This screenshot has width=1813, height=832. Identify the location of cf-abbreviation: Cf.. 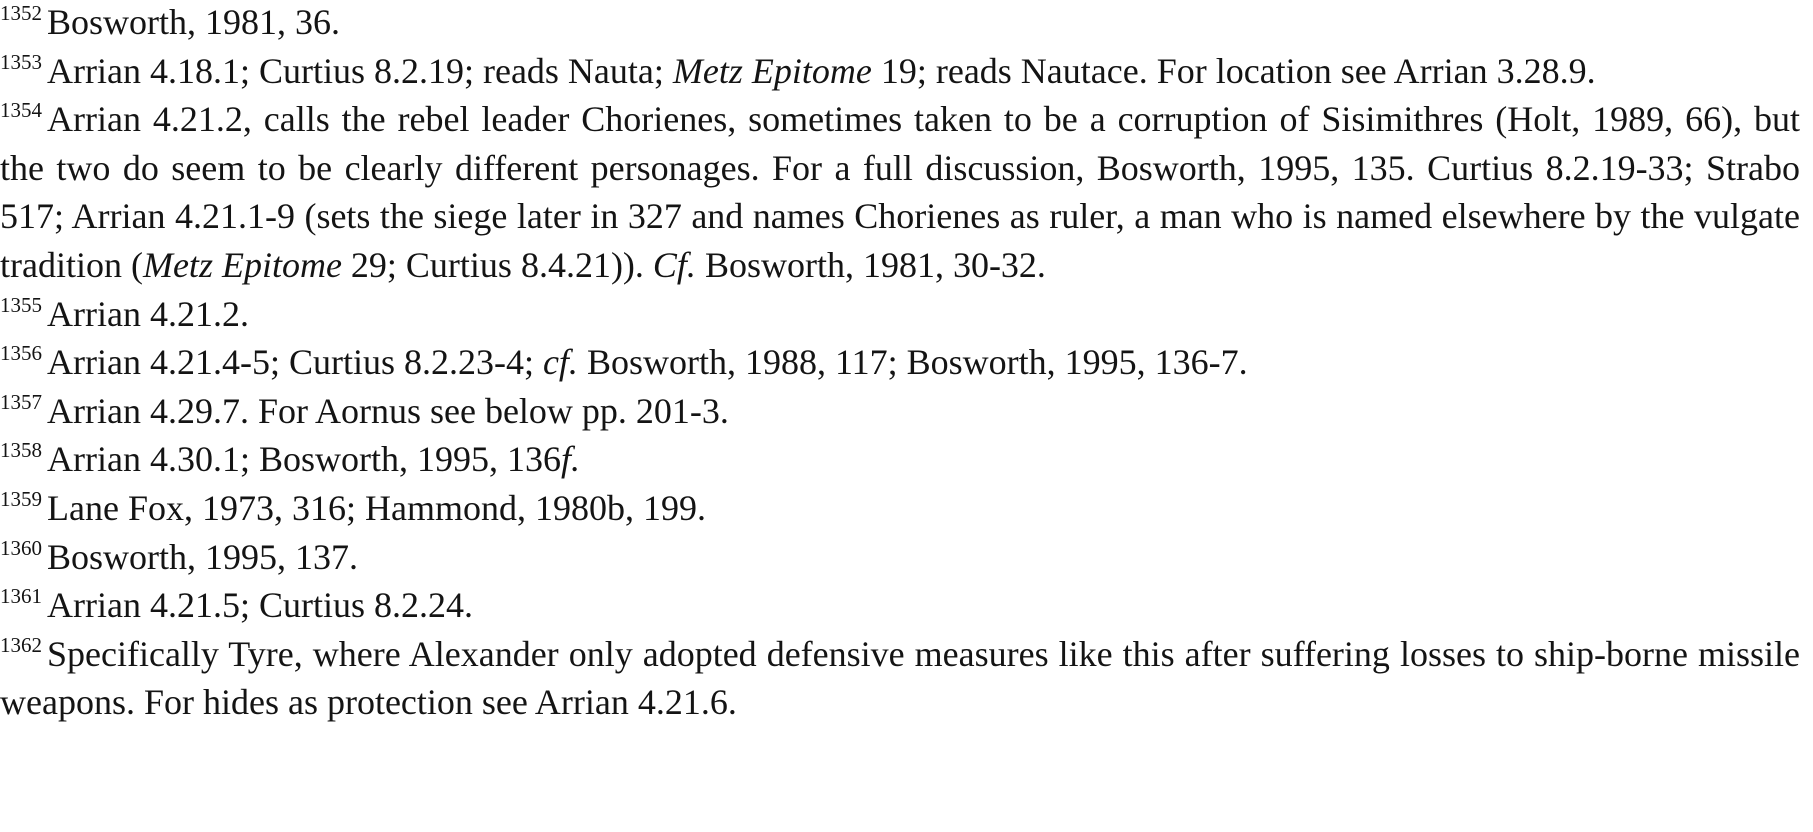
(674, 264).